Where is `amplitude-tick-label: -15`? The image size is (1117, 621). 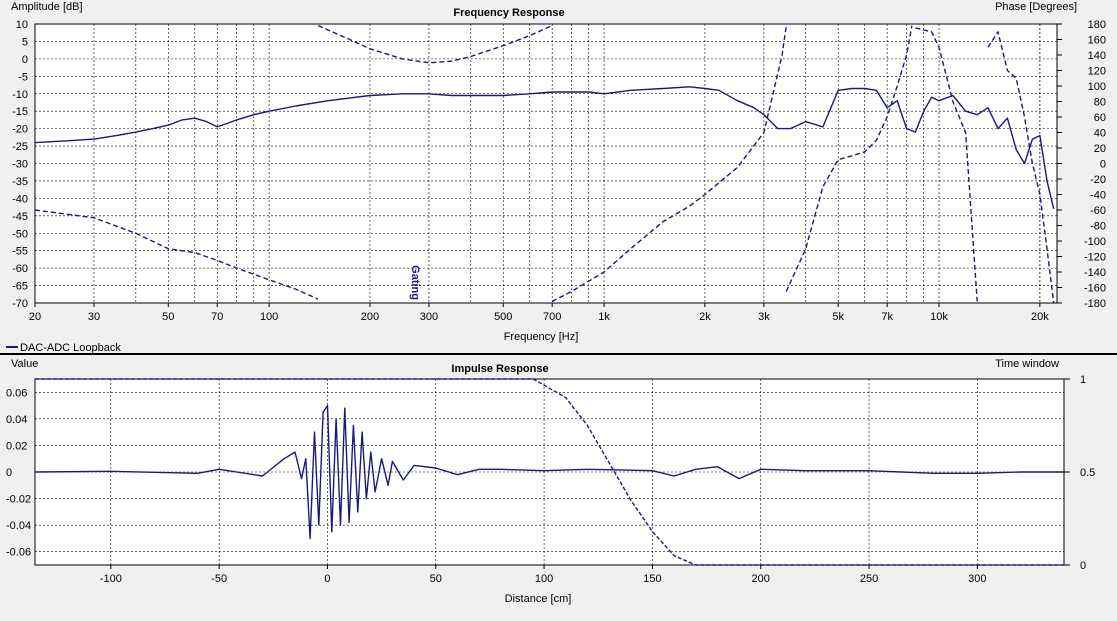 amplitude-tick-label: -15 is located at coordinates (20, 112).